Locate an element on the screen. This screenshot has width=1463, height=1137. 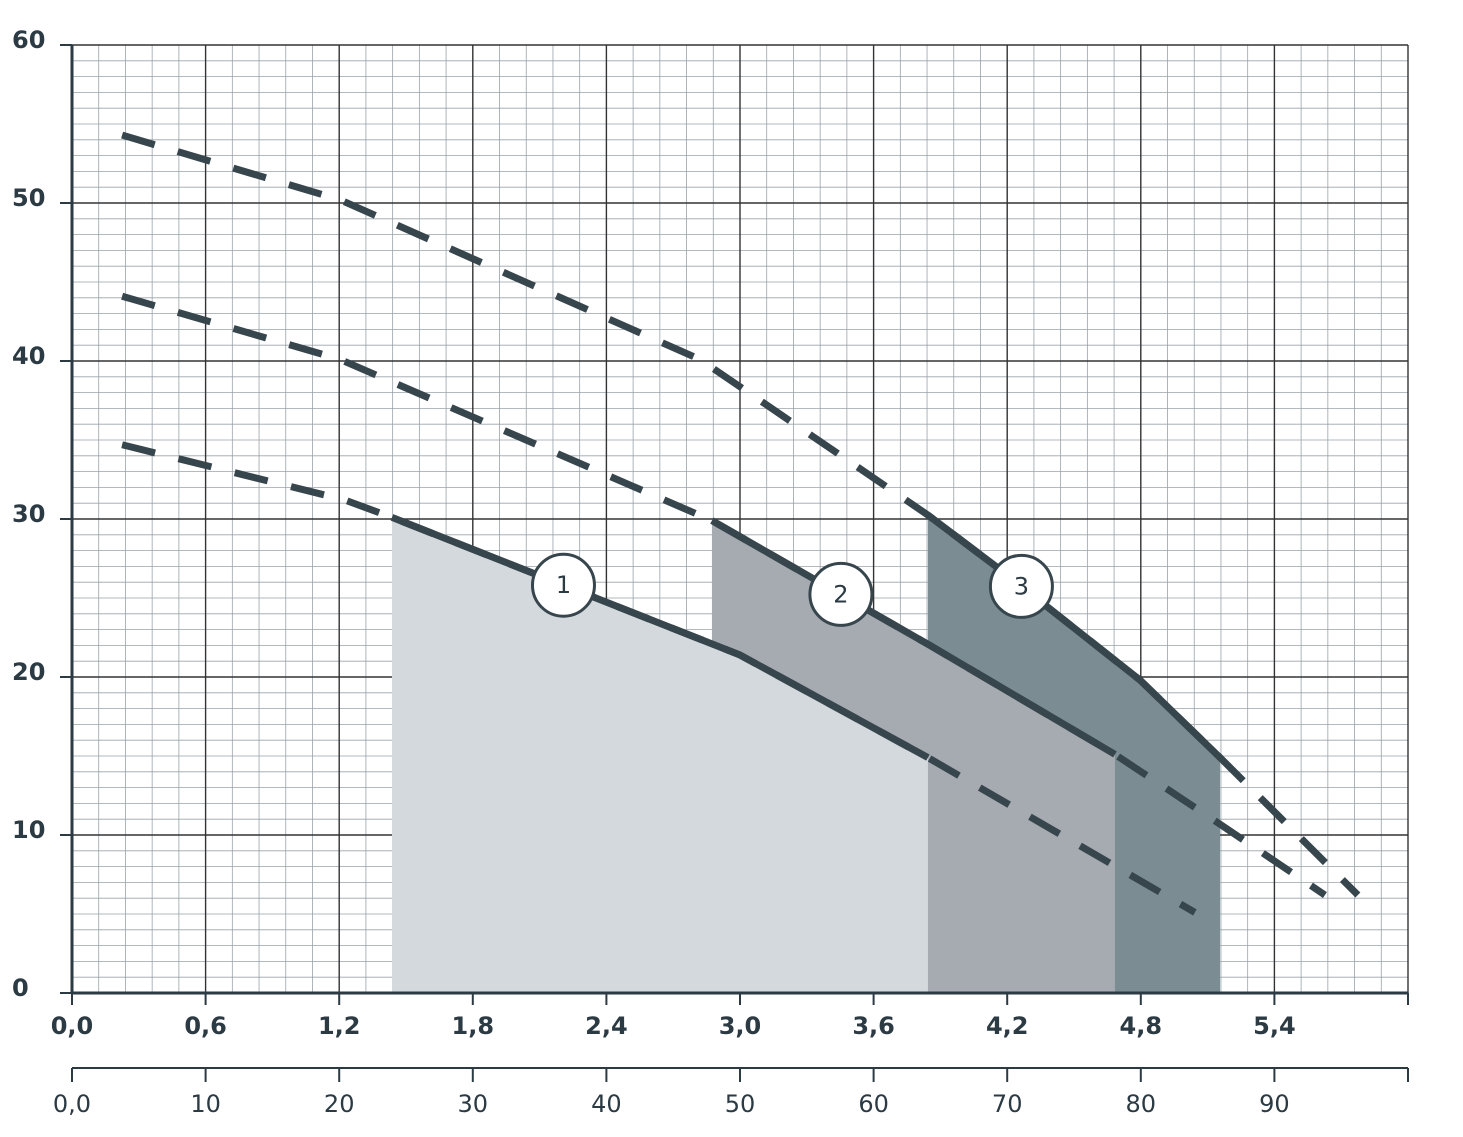
x-tick-label: 4,8 is located at coordinates (1141, 1026).